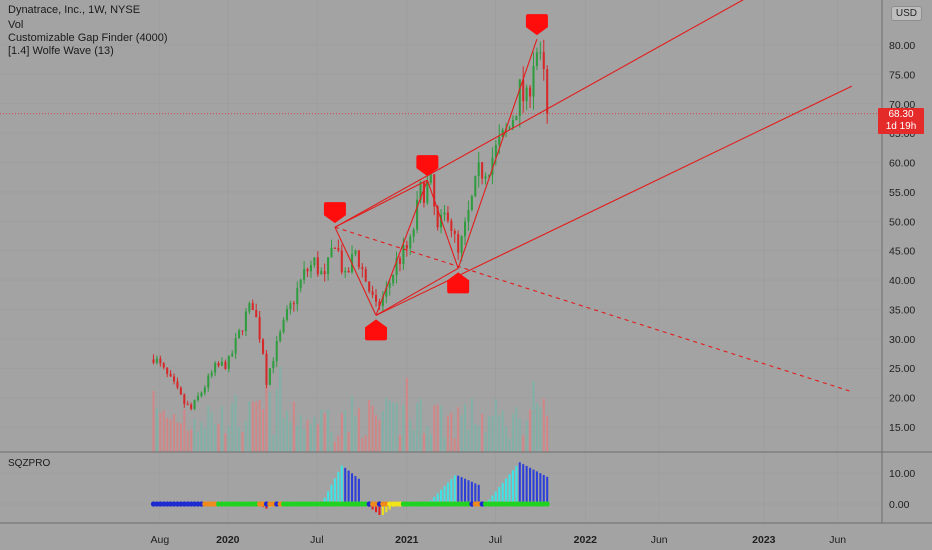 The width and height of the screenshot is (932, 550). What do you see at coordinates (899, 505) in the screenshot?
I see `sqz-tick-label: 0.00` at bounding box center [899, 505].